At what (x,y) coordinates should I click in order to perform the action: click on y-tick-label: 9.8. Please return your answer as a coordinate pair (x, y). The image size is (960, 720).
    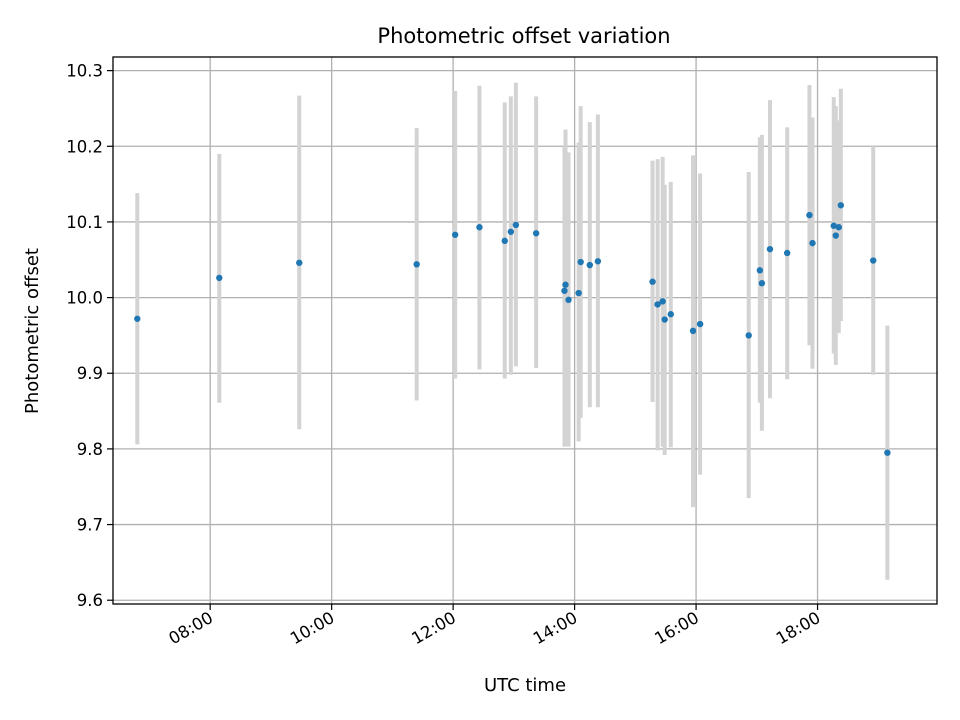
    Looking at the image, I should click on (90, 449).